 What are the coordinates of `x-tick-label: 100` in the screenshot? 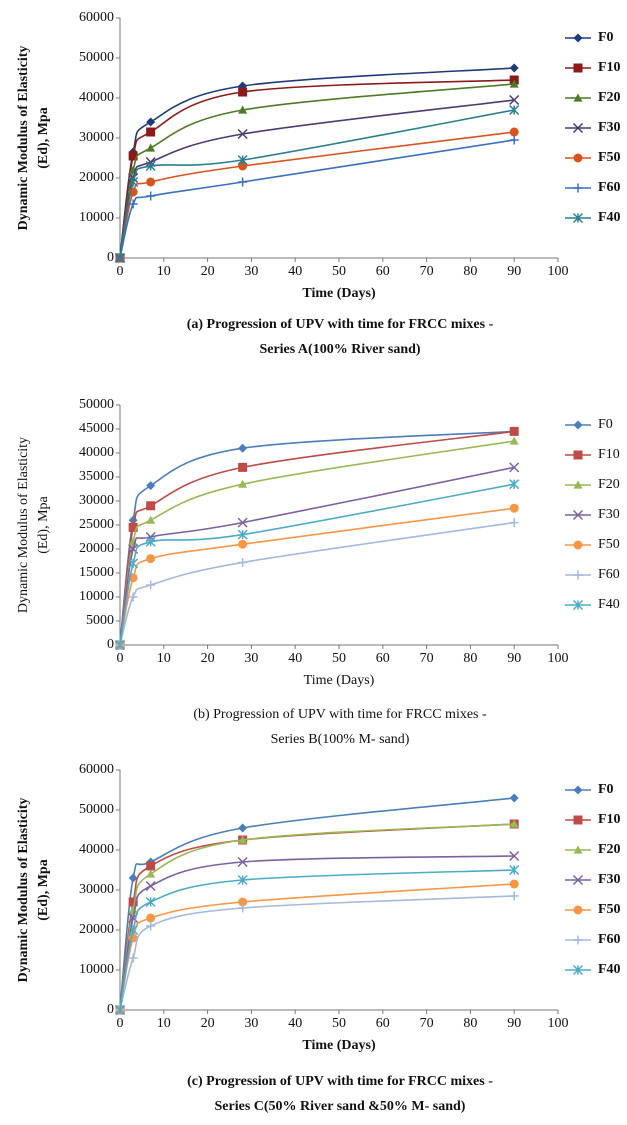 It's located at (558, 658).